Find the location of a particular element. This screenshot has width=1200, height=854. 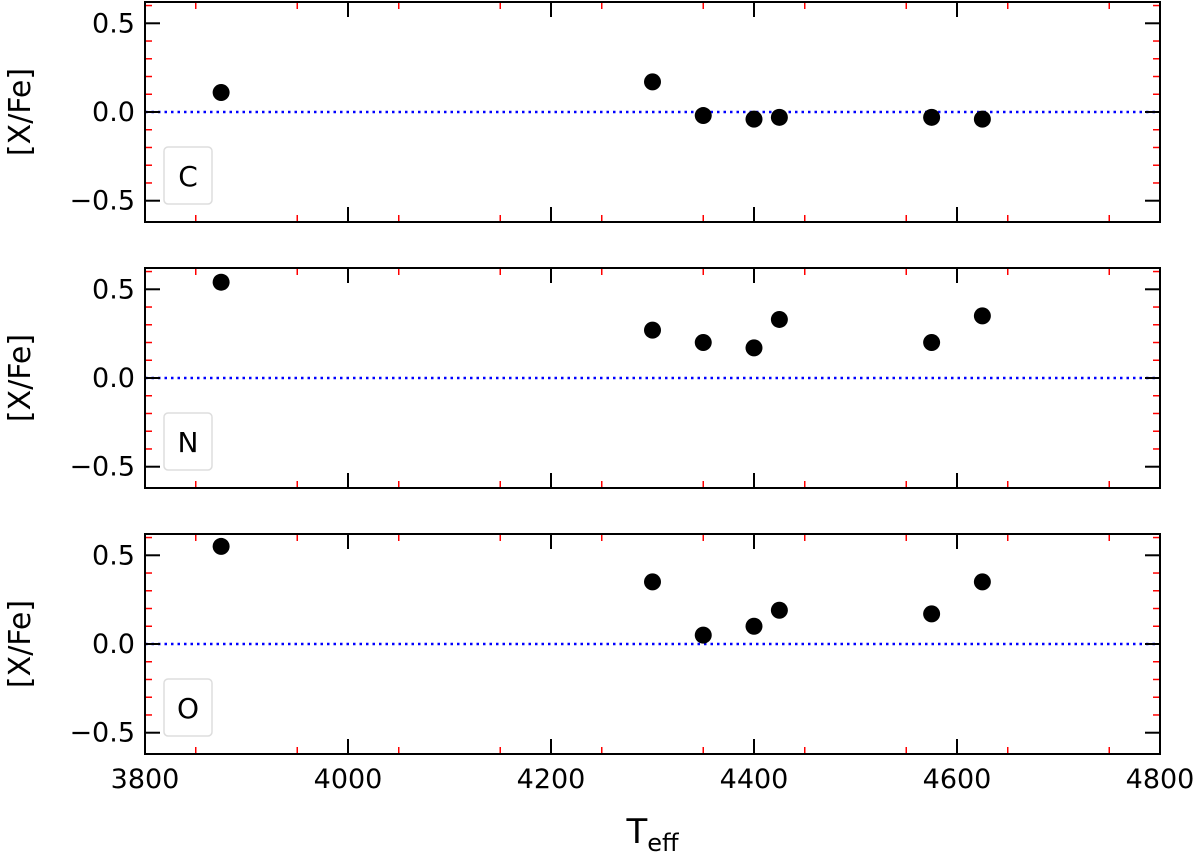

x-tick-label: 4000 is located at coordinates (348, 779).